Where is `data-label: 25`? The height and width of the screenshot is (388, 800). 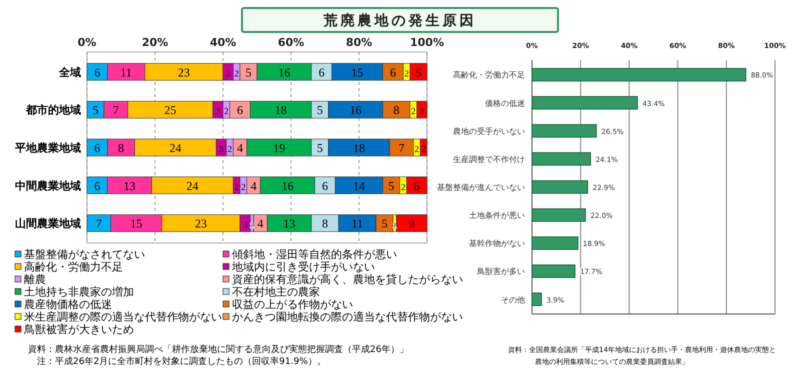
data-label: 25 is located at coordinates (170, 110).